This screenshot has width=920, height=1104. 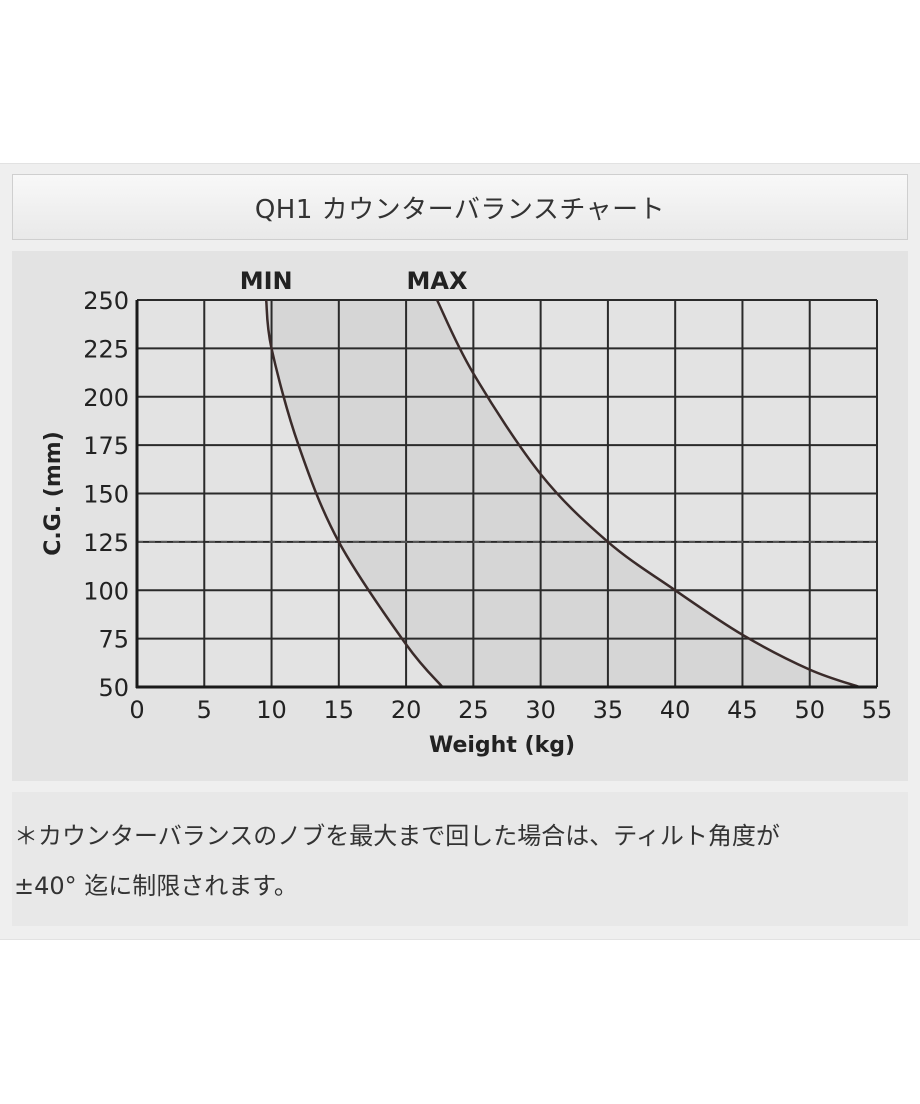 What do you see at coordinates (460, 209) in the screenshot?
I see `chart-title: QH1 カウンターバランスチャート` at bounding box center [460, 209].